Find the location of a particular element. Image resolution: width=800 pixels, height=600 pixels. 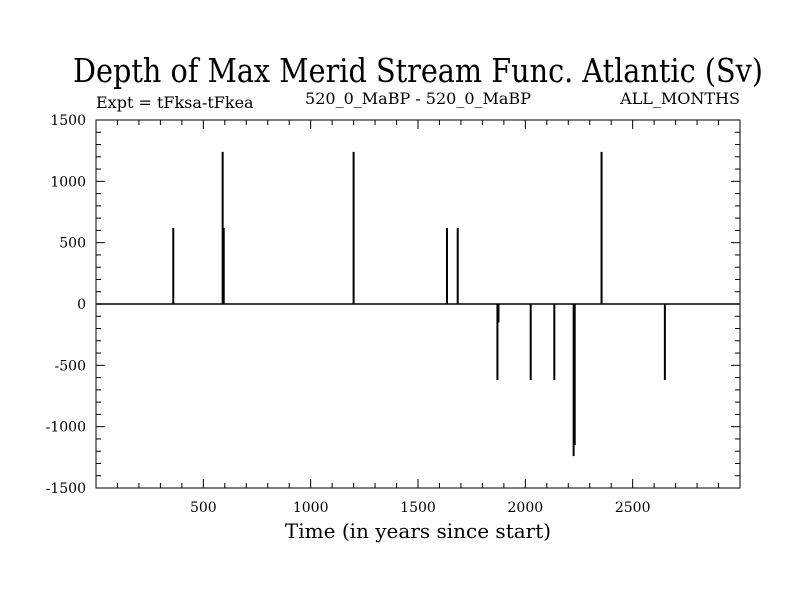

y-tick-label: -1500 is located at coordinates (66, 489).